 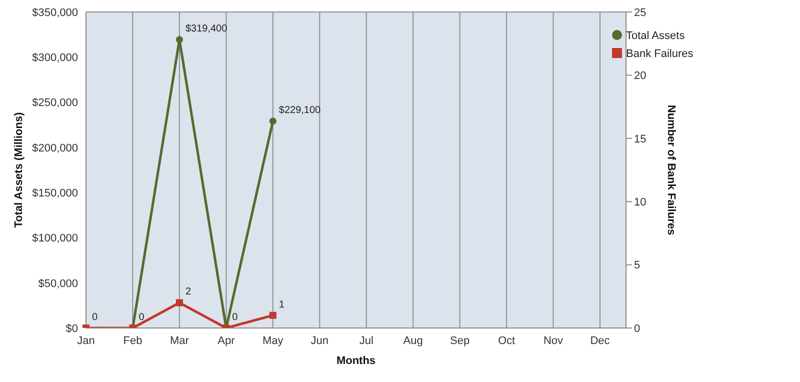 I want to click on y2-axis-title: Number of Bank Failures, so click(x=671, y=170).